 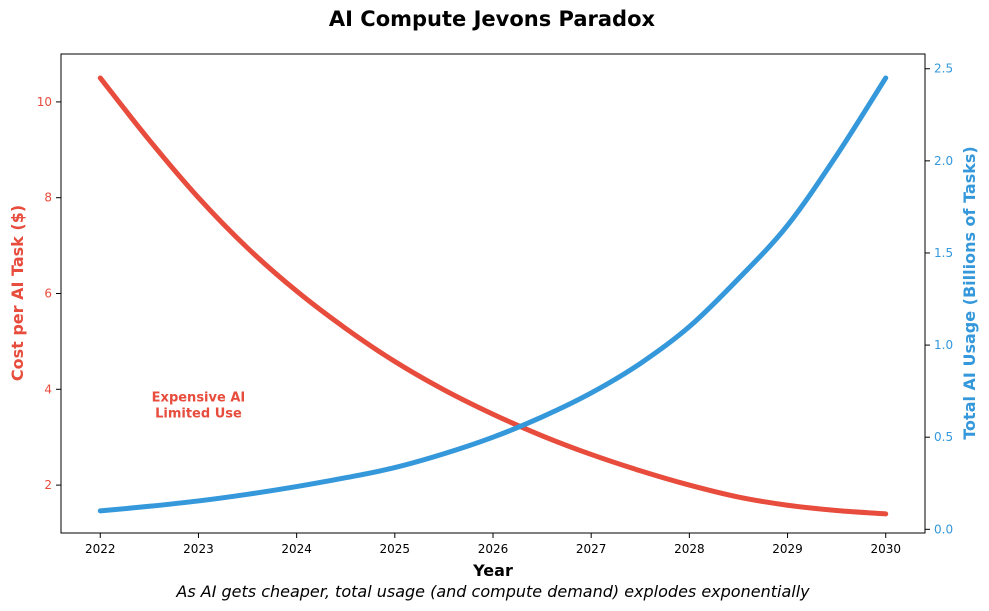 I want to click on y-left-tick-label: 10, so click(x=44, y=102).